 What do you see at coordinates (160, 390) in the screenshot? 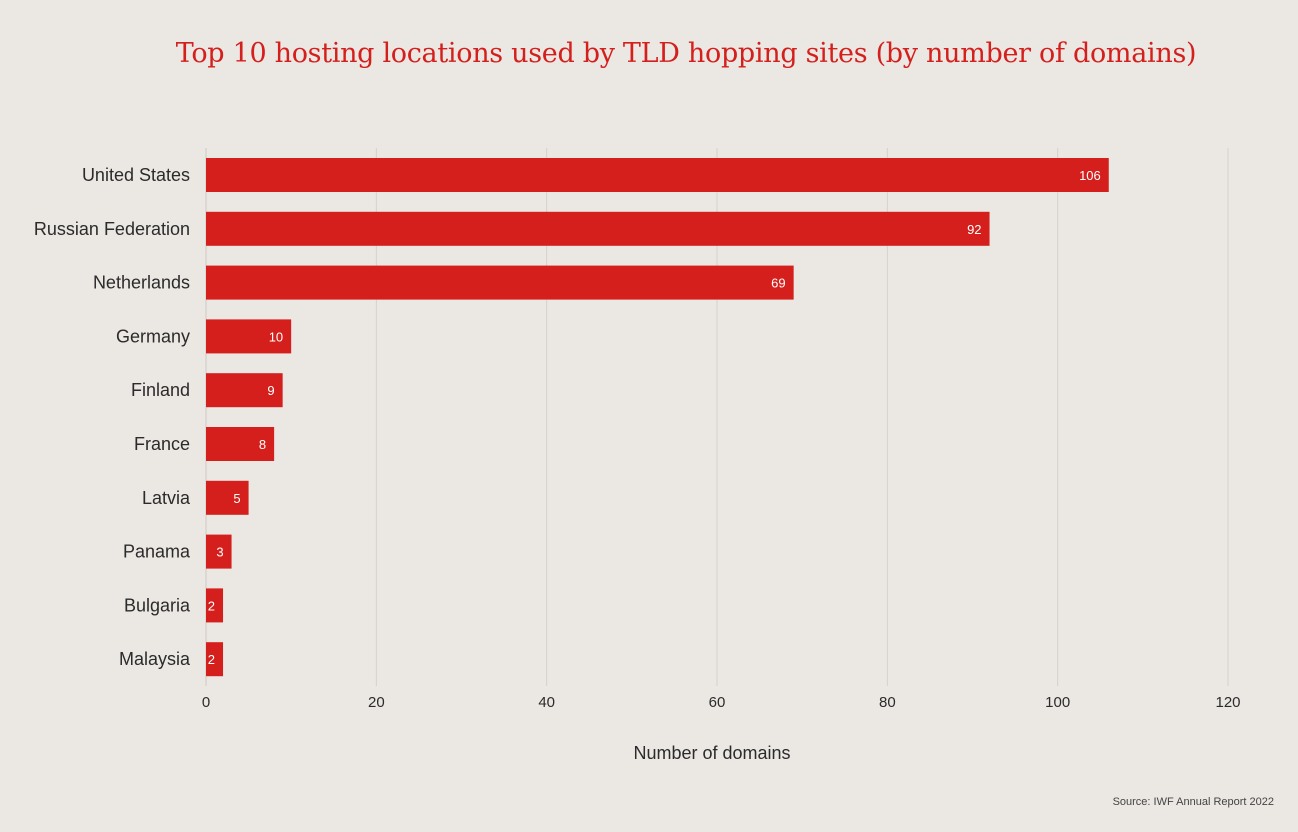
I see `category-label: Finland` at bounding box center [160, 390].